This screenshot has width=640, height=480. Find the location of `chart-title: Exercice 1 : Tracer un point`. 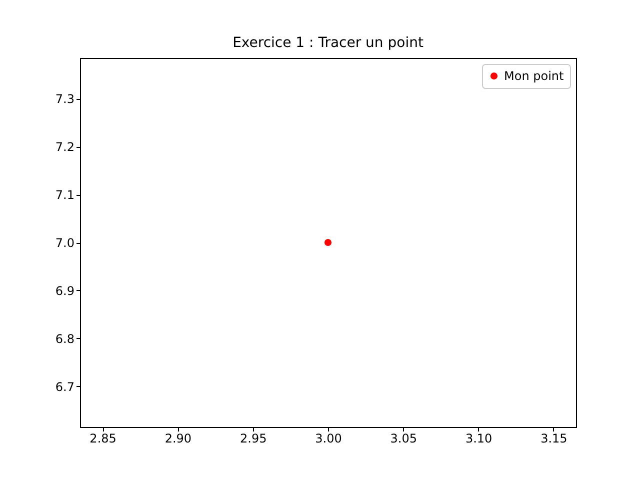

chart-title: Exercice 1 : Tracer un point is located at coordinates (328, 43).